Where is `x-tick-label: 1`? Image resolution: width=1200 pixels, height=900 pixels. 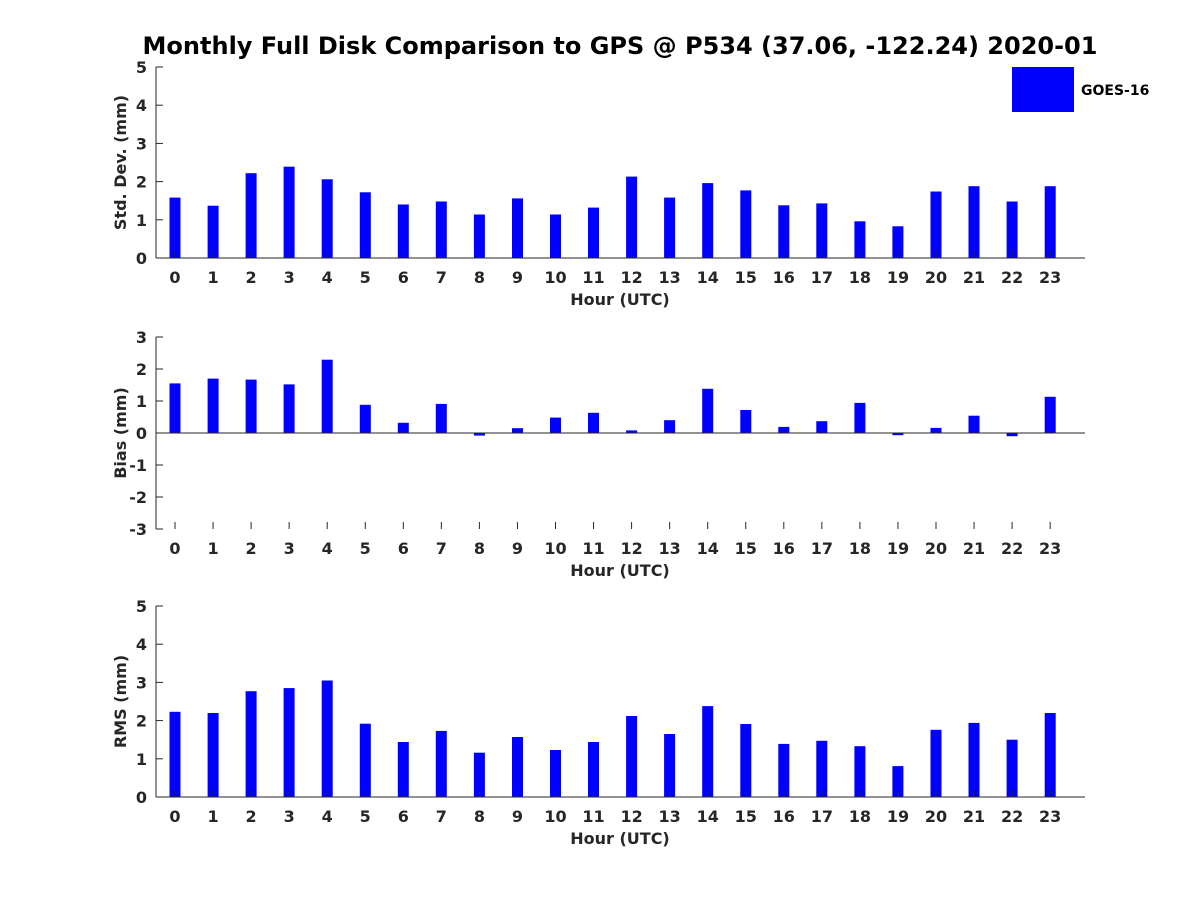
x-tick-label: 1 is located at coordinates (212, 816).